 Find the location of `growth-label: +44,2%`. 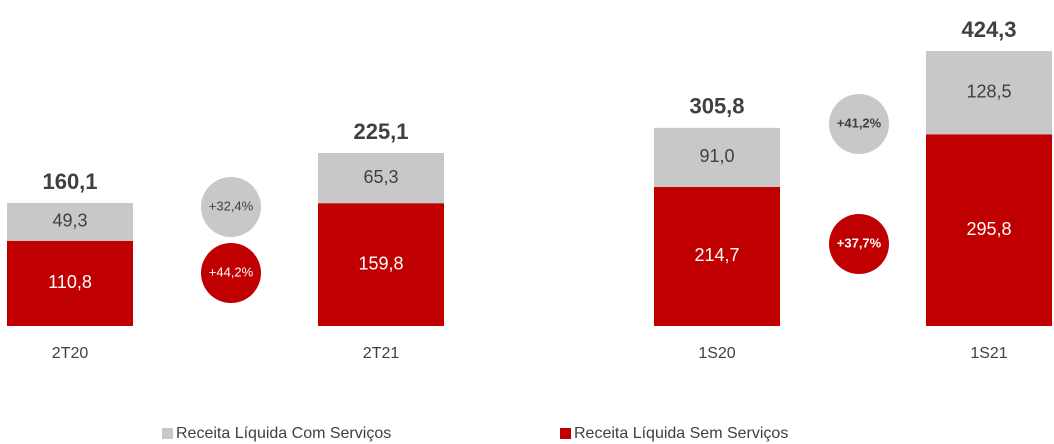

growth-label: +44,2% is located at coordinates (231, 271).